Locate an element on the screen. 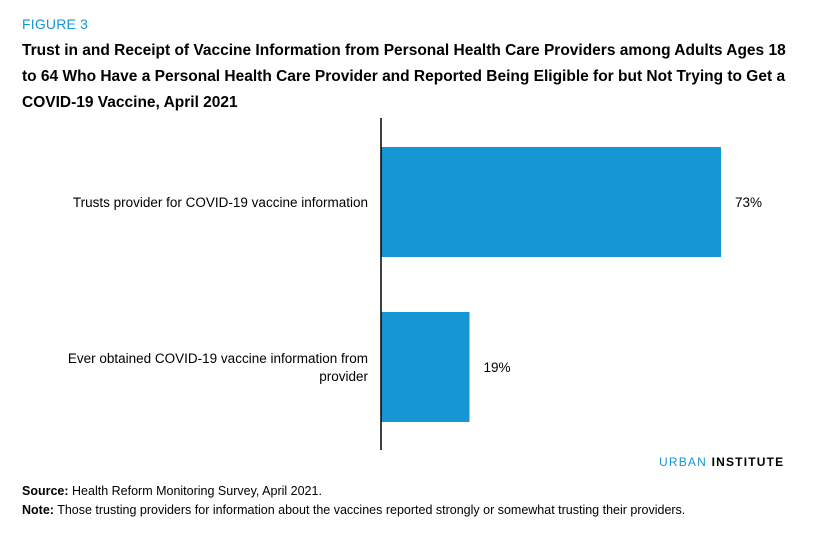 This screenshot has width=814, height=553. note-key: Note: is located at coordinates (38, 510).